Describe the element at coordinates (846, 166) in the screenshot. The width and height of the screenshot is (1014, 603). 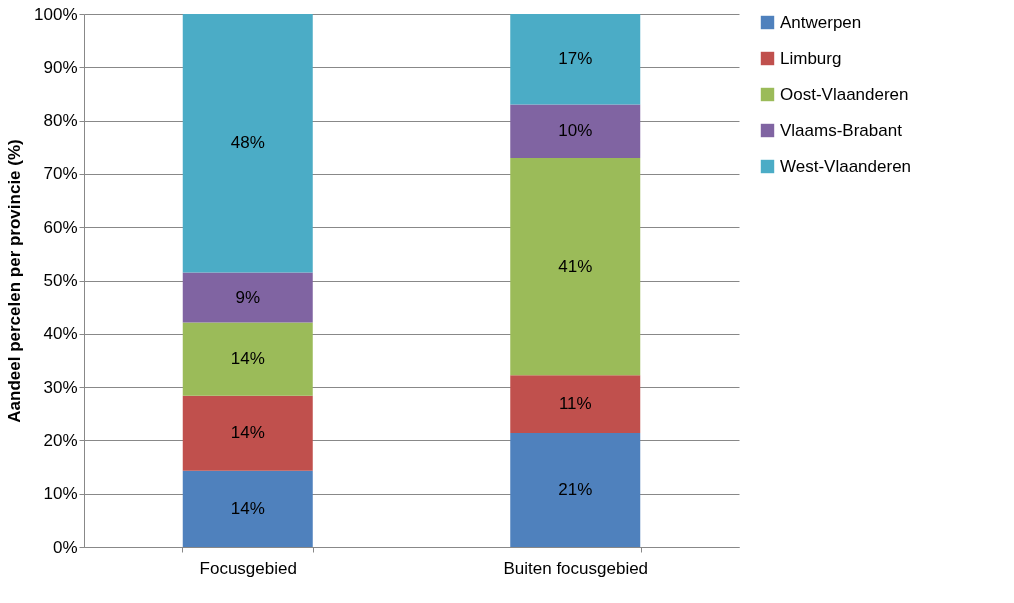
I see `legend-label: West-Vlaanderen` at that location.